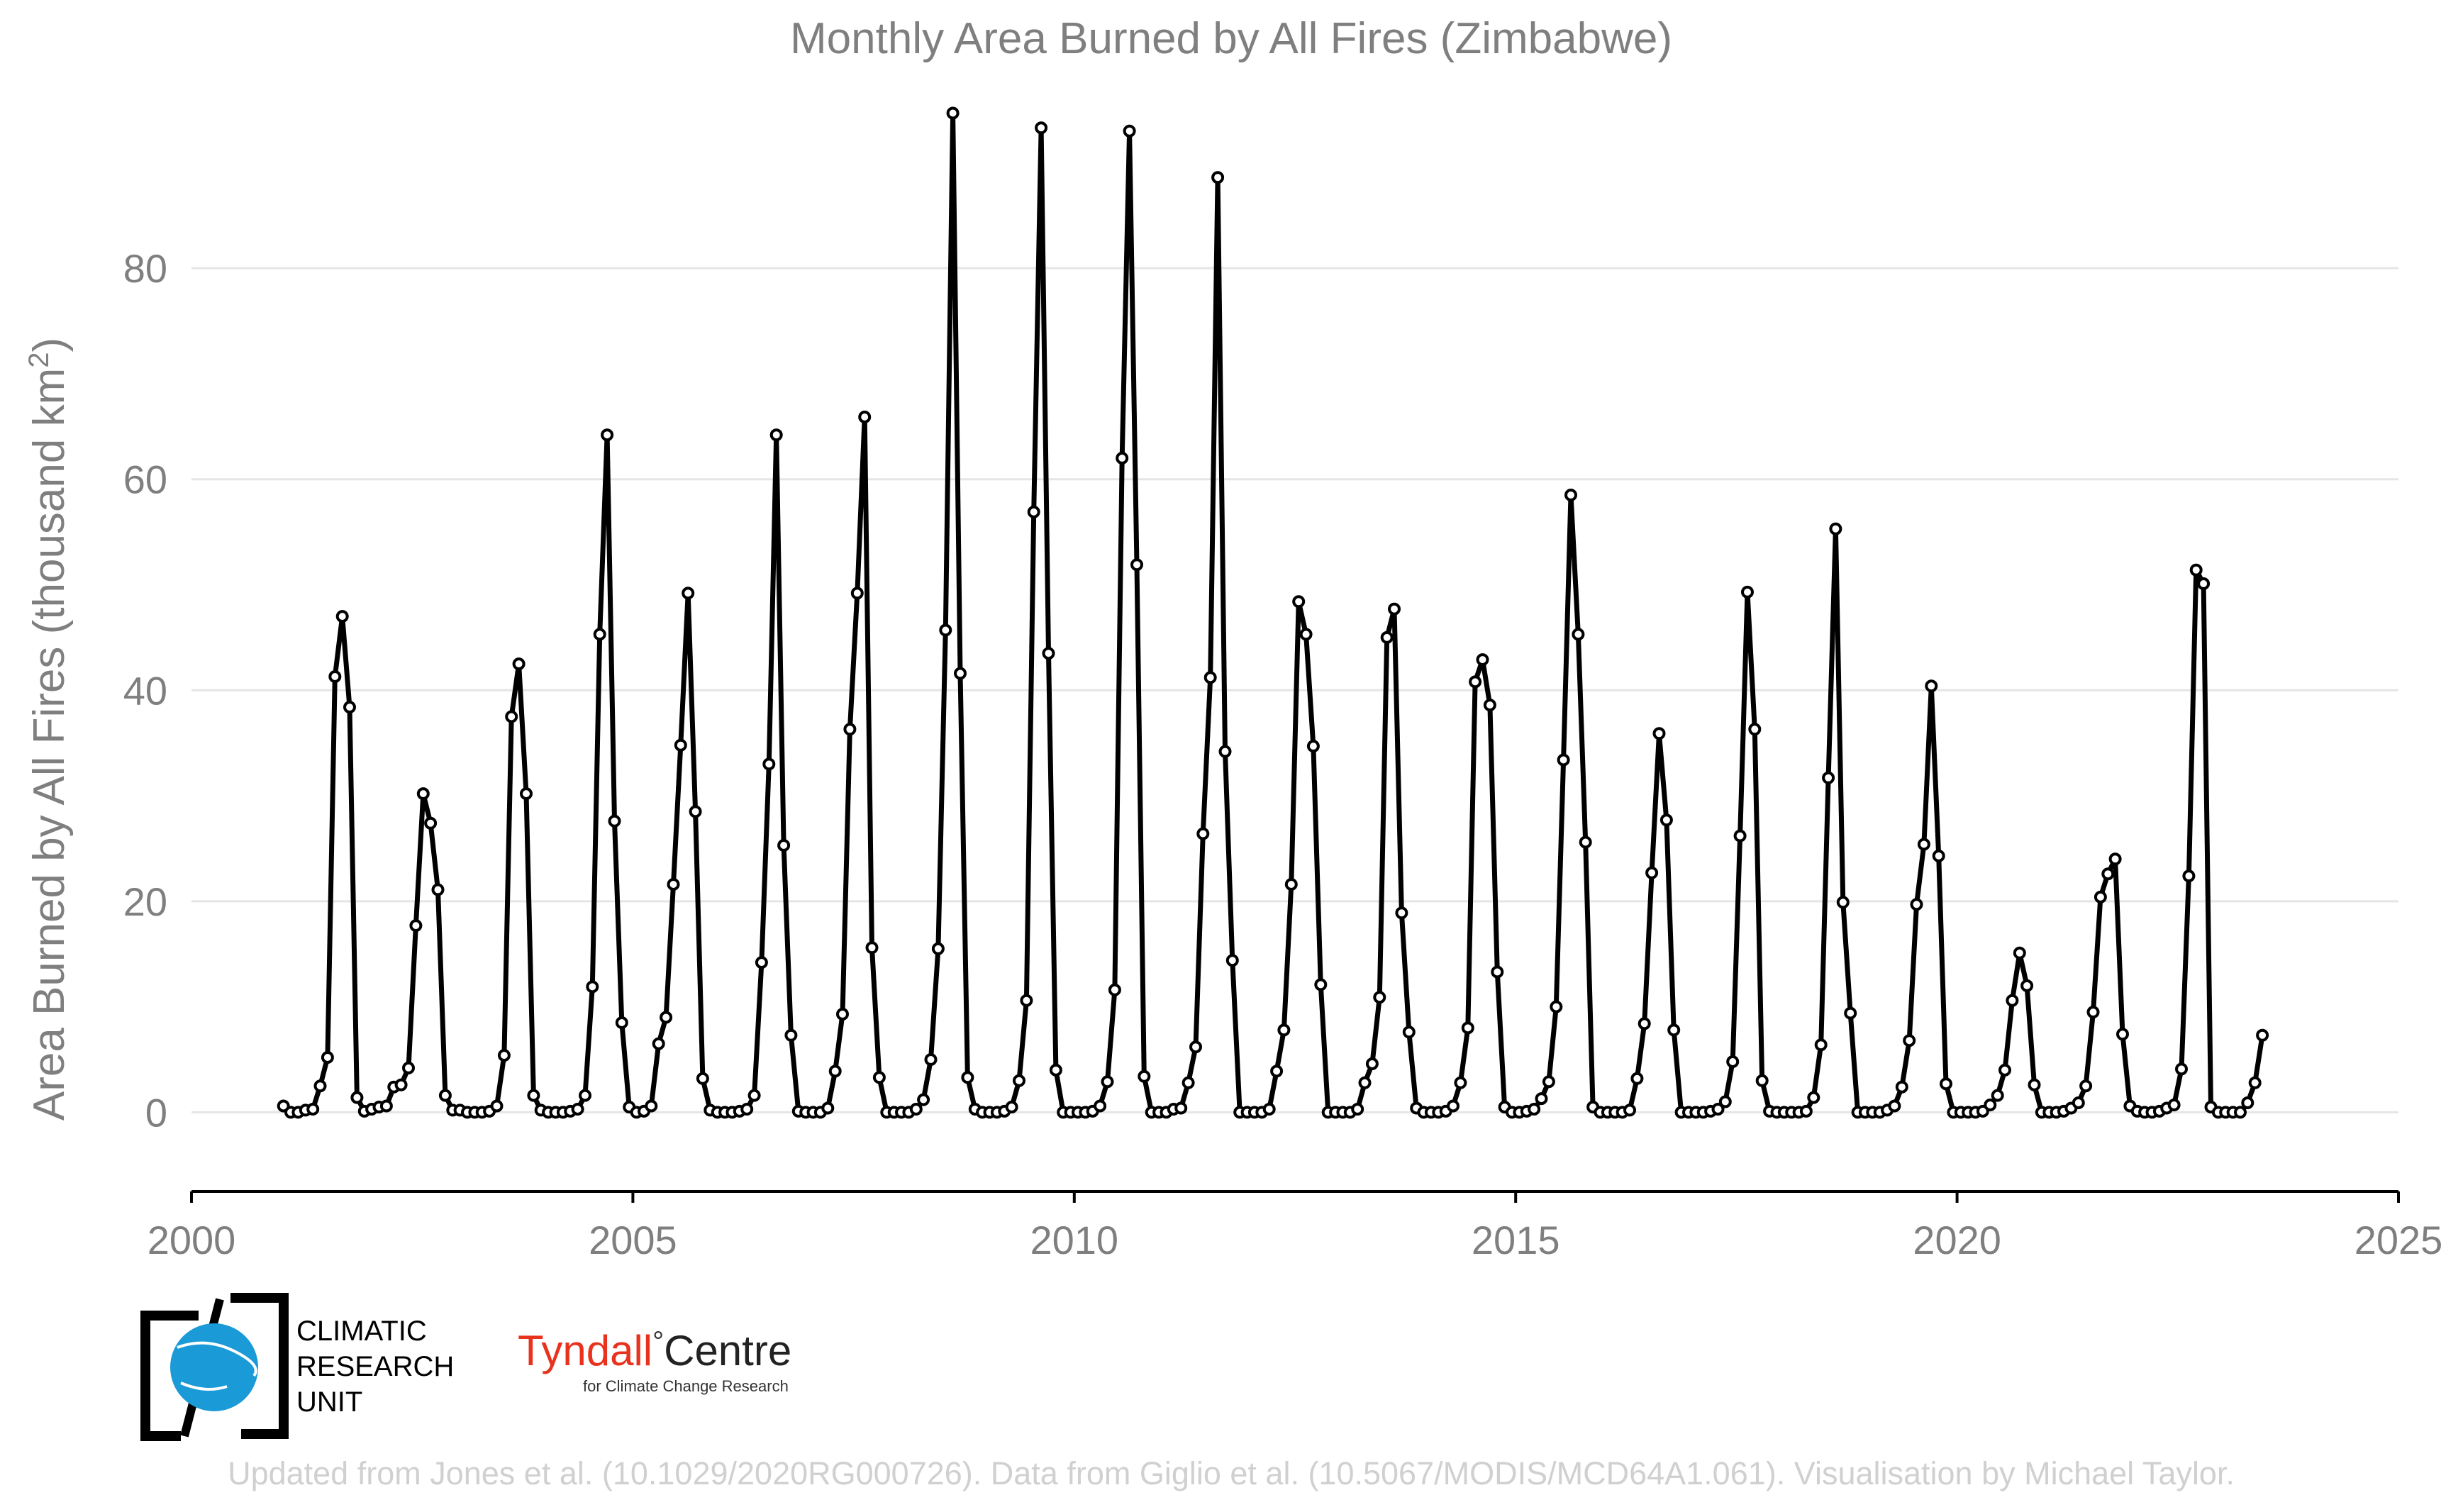  I want to click on y-axis-label: Area Burned by All Fires (thousand km2), so click(49, 729).